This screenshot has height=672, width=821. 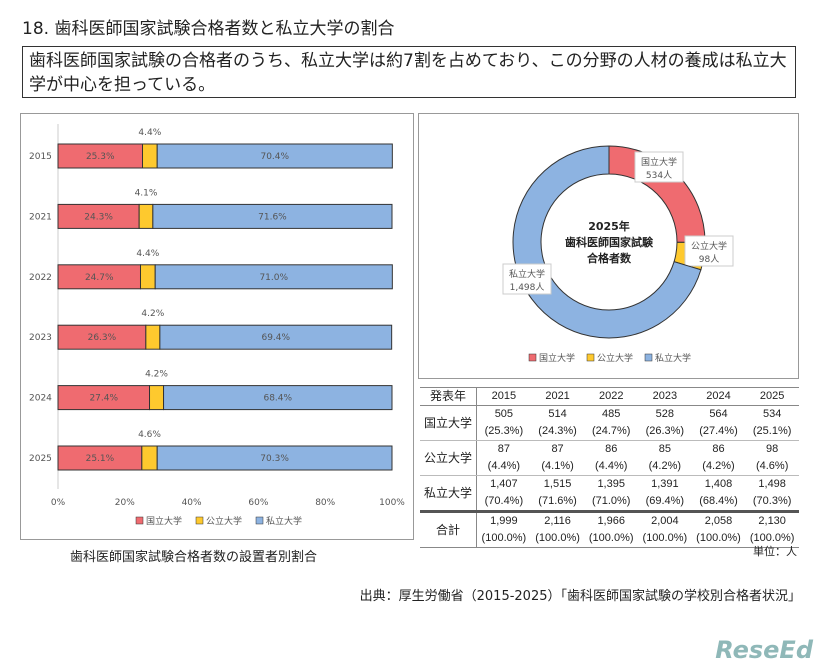 What do you see at coordinates (664, 449) in the screenshot?
I see `table-cell: 85` at bounding box center [664, 449].